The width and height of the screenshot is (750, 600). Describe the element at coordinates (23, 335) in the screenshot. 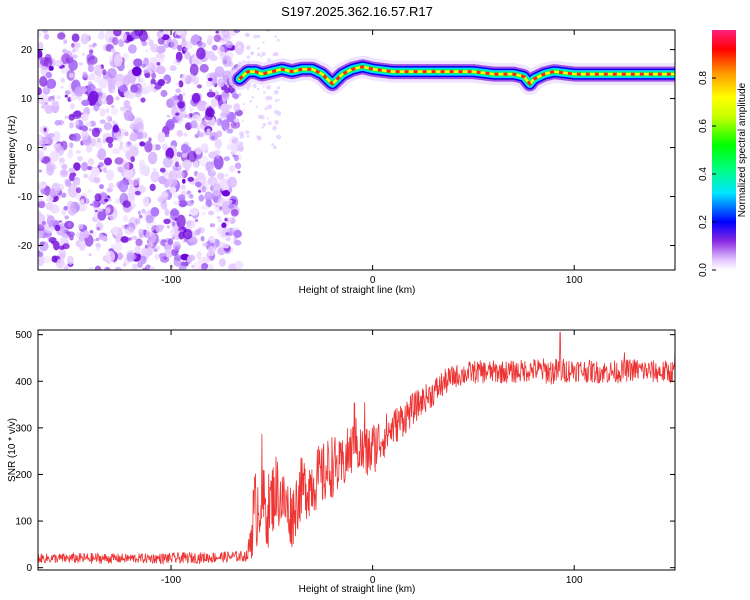

I see `y-tick-label: 500` at that location.